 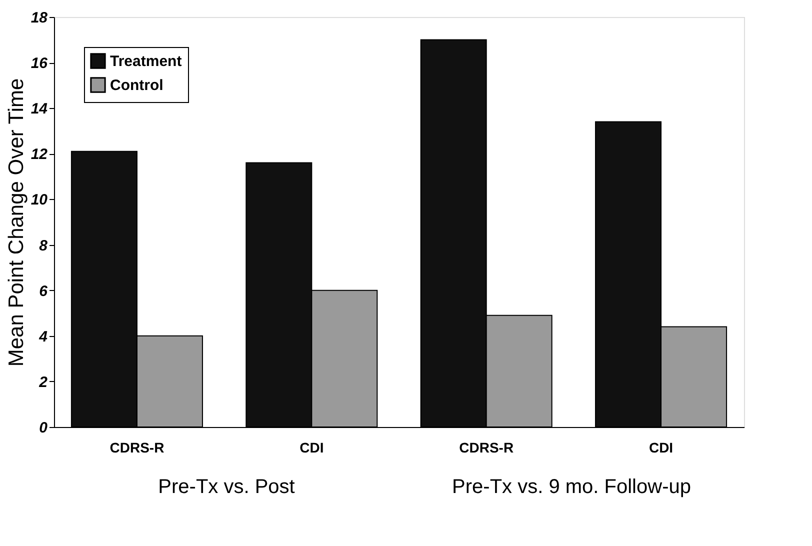 What do you see at coordinates (16, 222) in the screenshot?
I see `y-axis-title: Mean Point Change Over Time` at bounding box center [16, 222].